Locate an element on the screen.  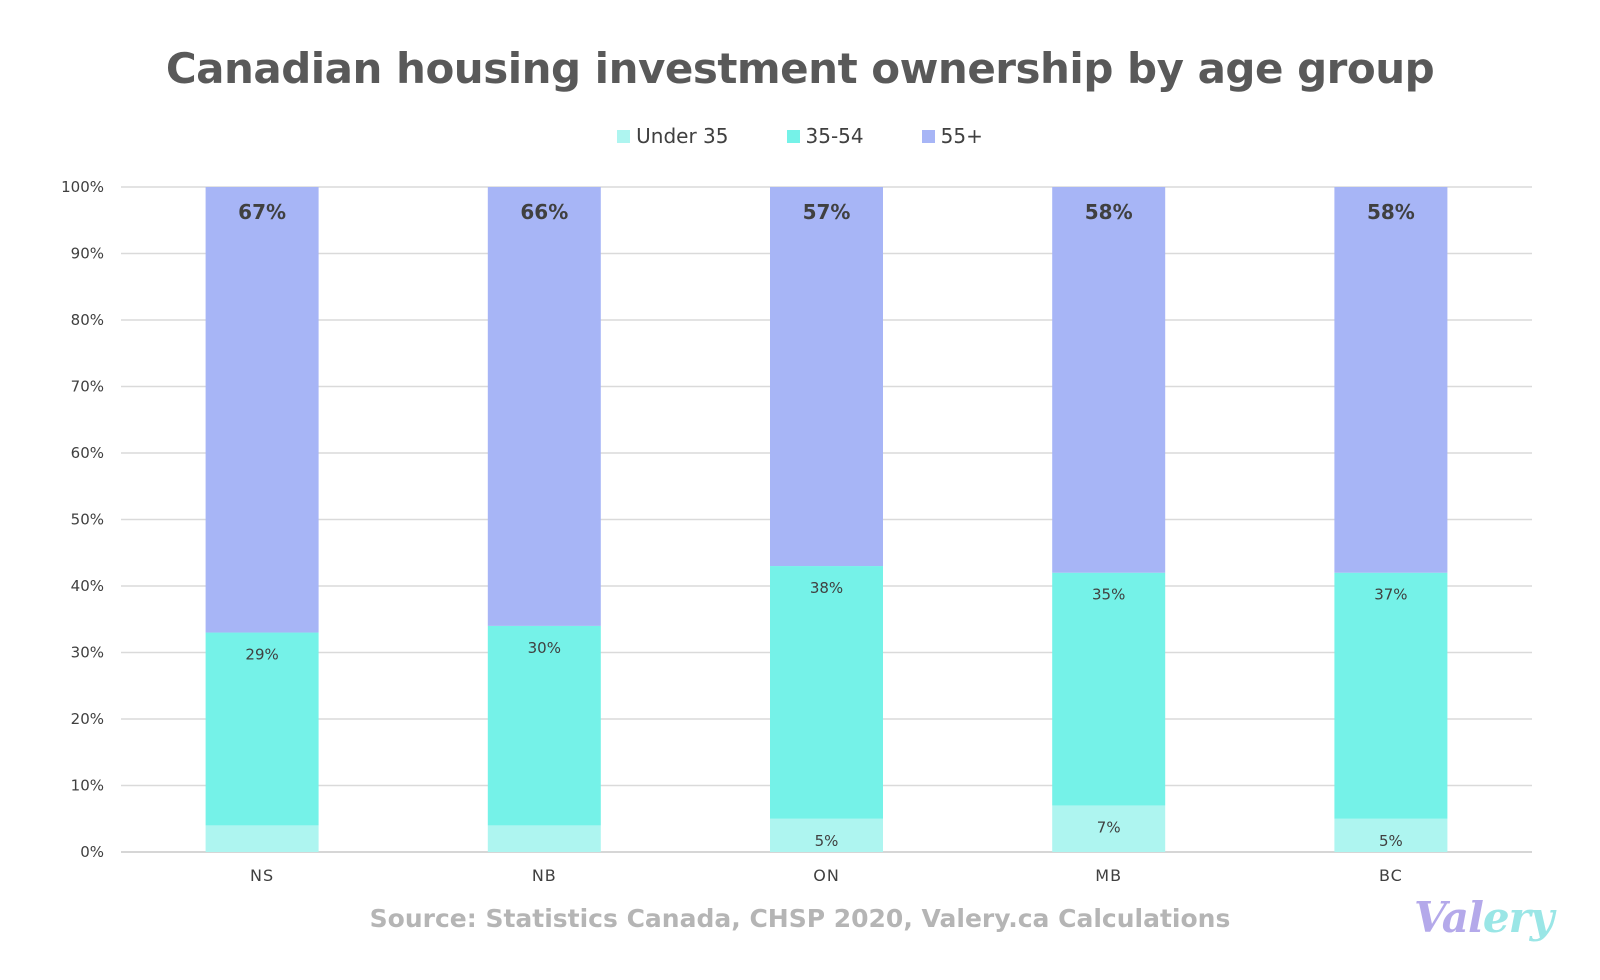
logo-part-2: ery is located at coordinates (1518, 917).